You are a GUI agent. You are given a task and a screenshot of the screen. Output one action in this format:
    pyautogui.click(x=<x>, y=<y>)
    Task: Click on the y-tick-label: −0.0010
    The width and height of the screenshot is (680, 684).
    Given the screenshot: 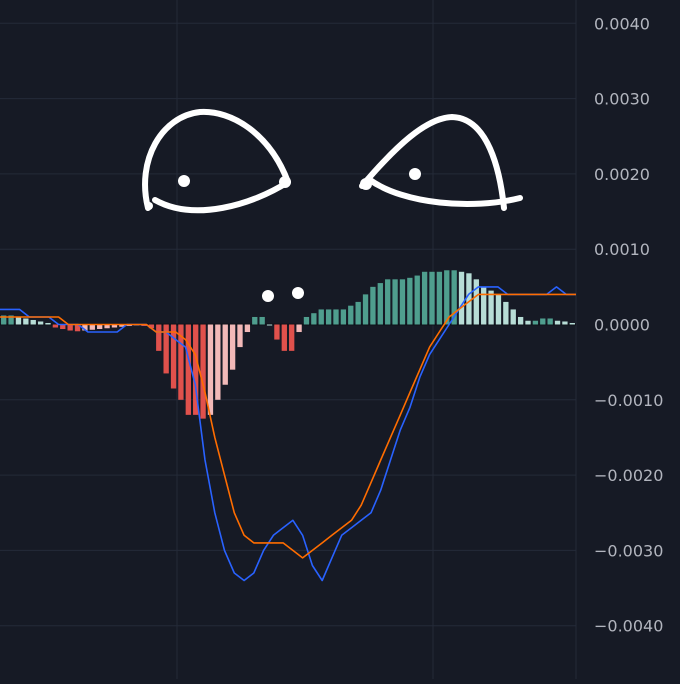 What is the action you would take?
    pyautogui.click(x=628, y=400)
    